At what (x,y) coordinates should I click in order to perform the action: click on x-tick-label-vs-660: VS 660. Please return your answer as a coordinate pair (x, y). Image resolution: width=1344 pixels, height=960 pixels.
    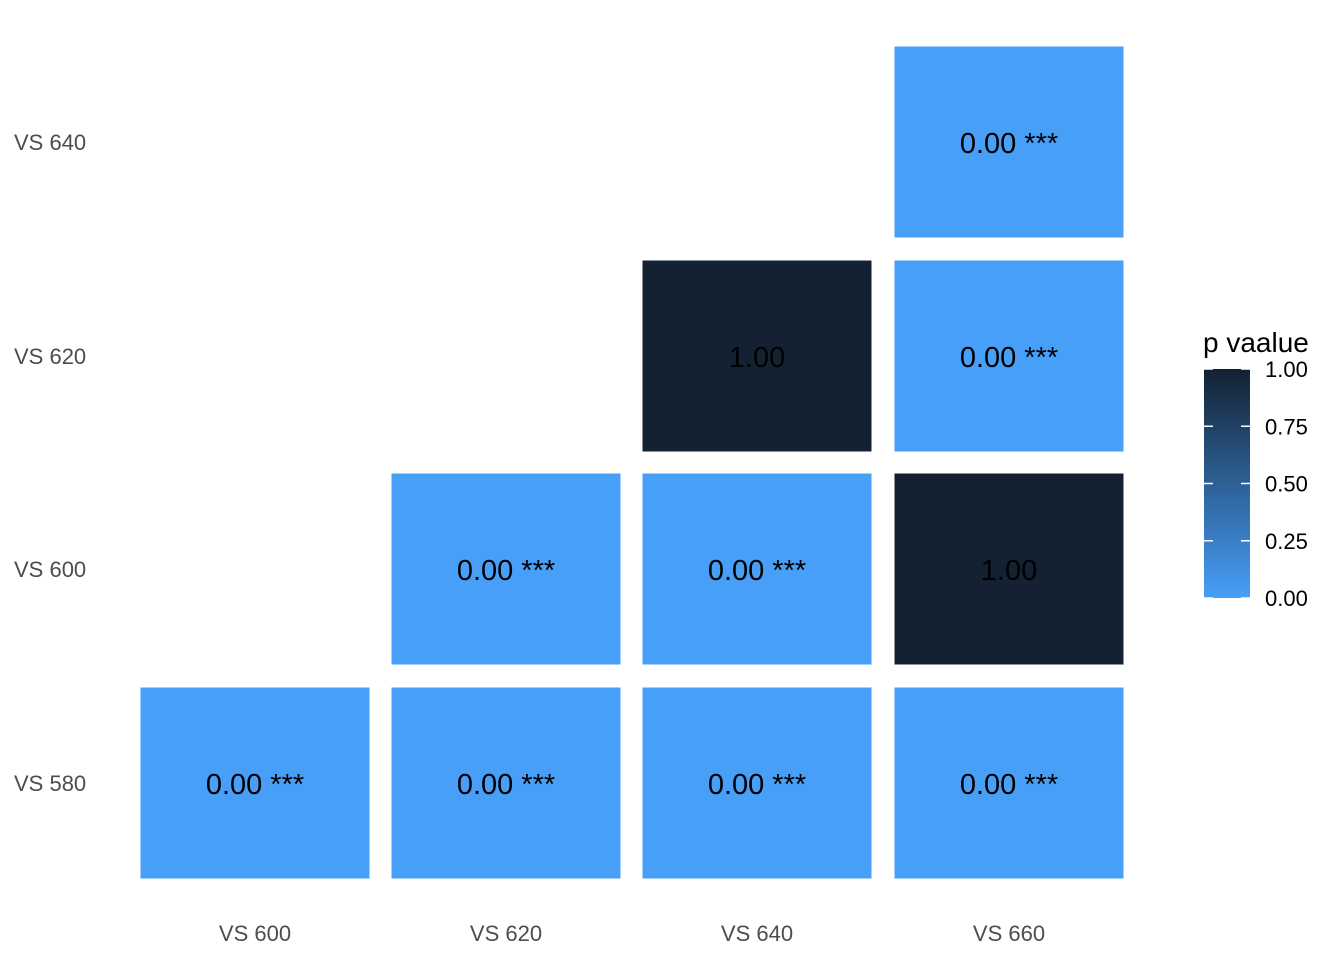
    Looking at the image, I should click on (1009, 933).